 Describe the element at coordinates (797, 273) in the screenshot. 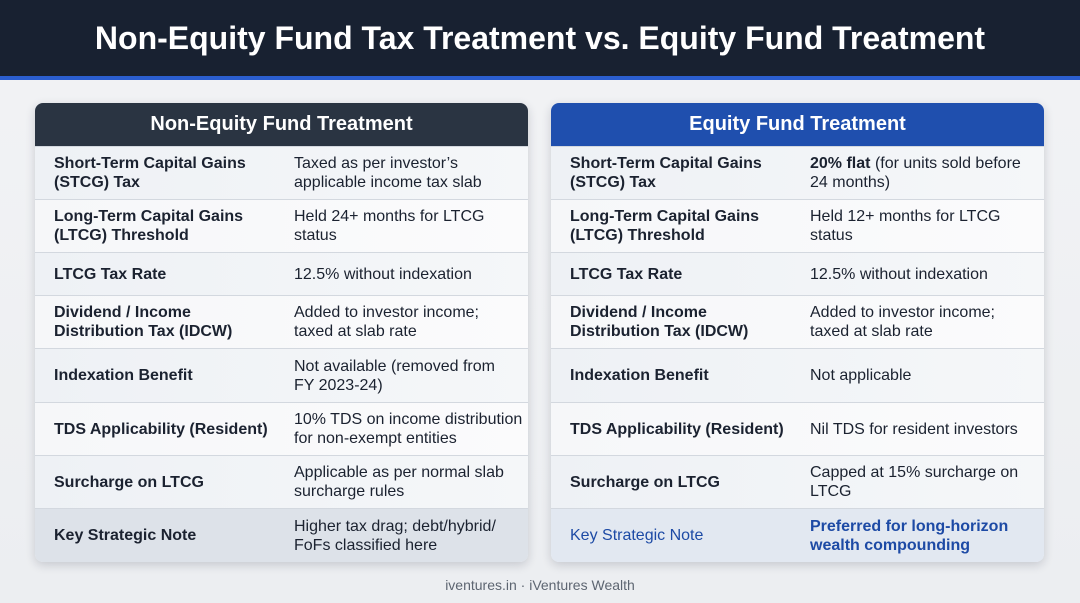

I see `equity-row-ltcg-tax-rate: LTCG Tax Rate 12.5% without indexation` at that location.